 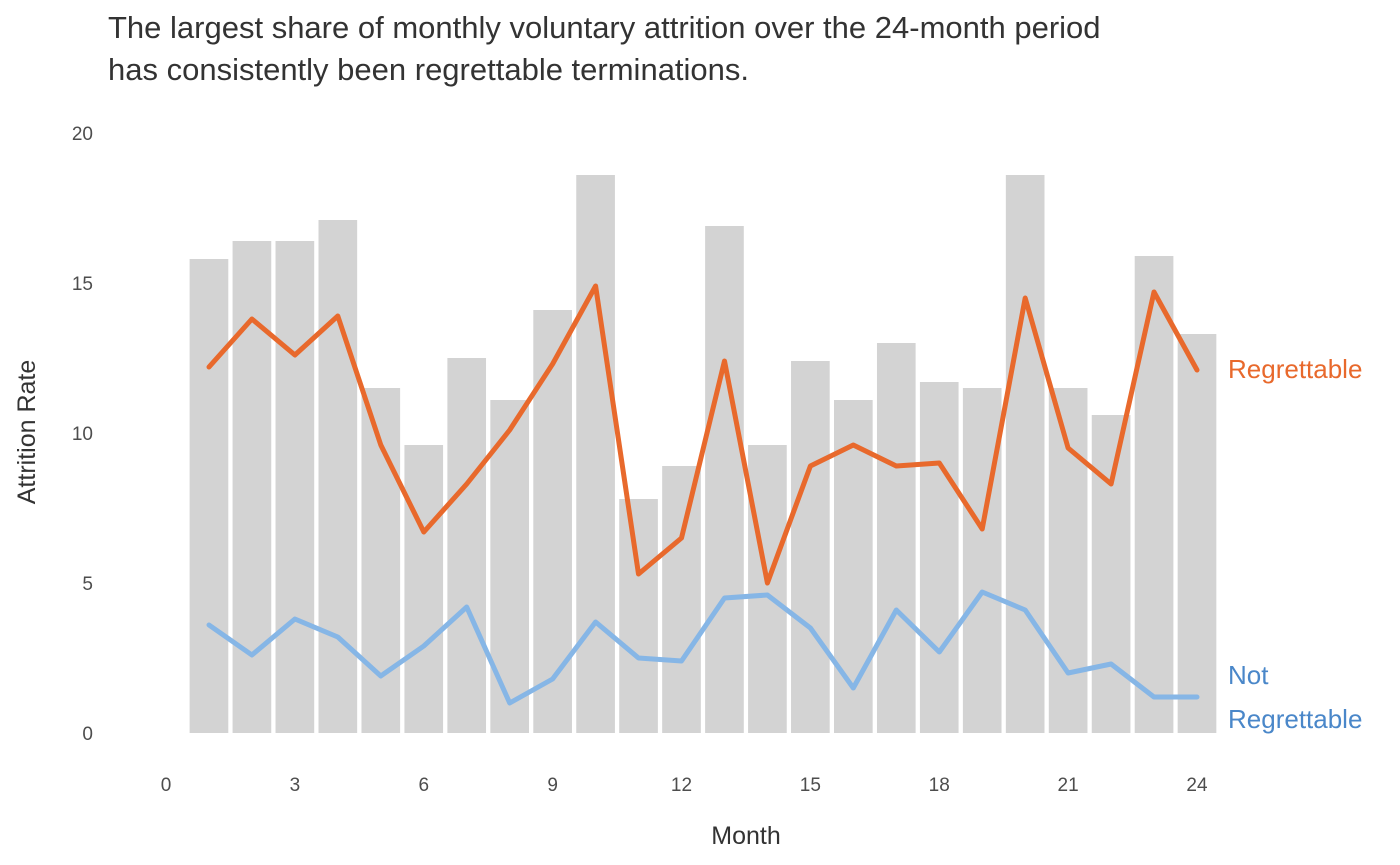 I want to click on x-axis-ticks: 0 3 6 9 12 15 18 21 24, so click(x=684, y=785).